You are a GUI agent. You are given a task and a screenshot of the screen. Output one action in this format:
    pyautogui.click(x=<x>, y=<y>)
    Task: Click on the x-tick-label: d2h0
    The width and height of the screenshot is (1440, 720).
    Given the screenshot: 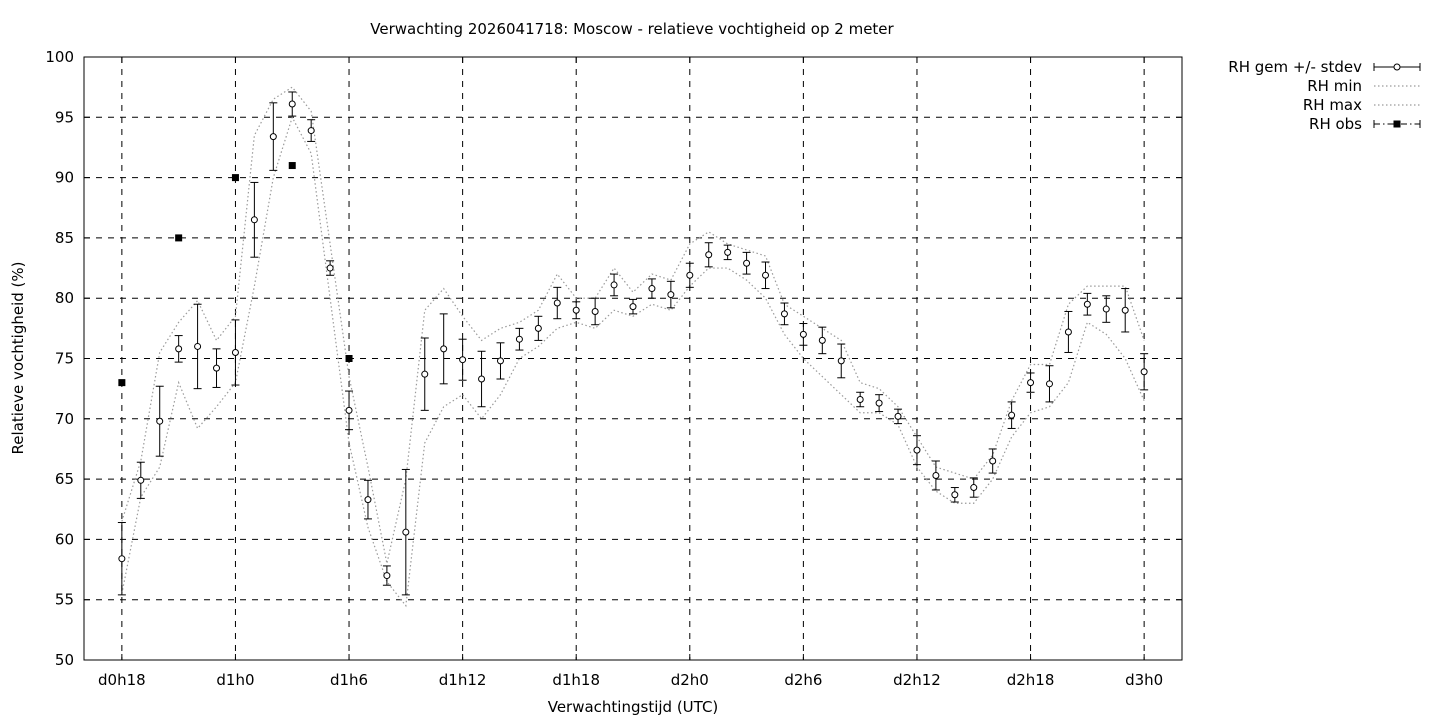 What is the action you would take?
    pyautogui.click(x=690, y=680)
    